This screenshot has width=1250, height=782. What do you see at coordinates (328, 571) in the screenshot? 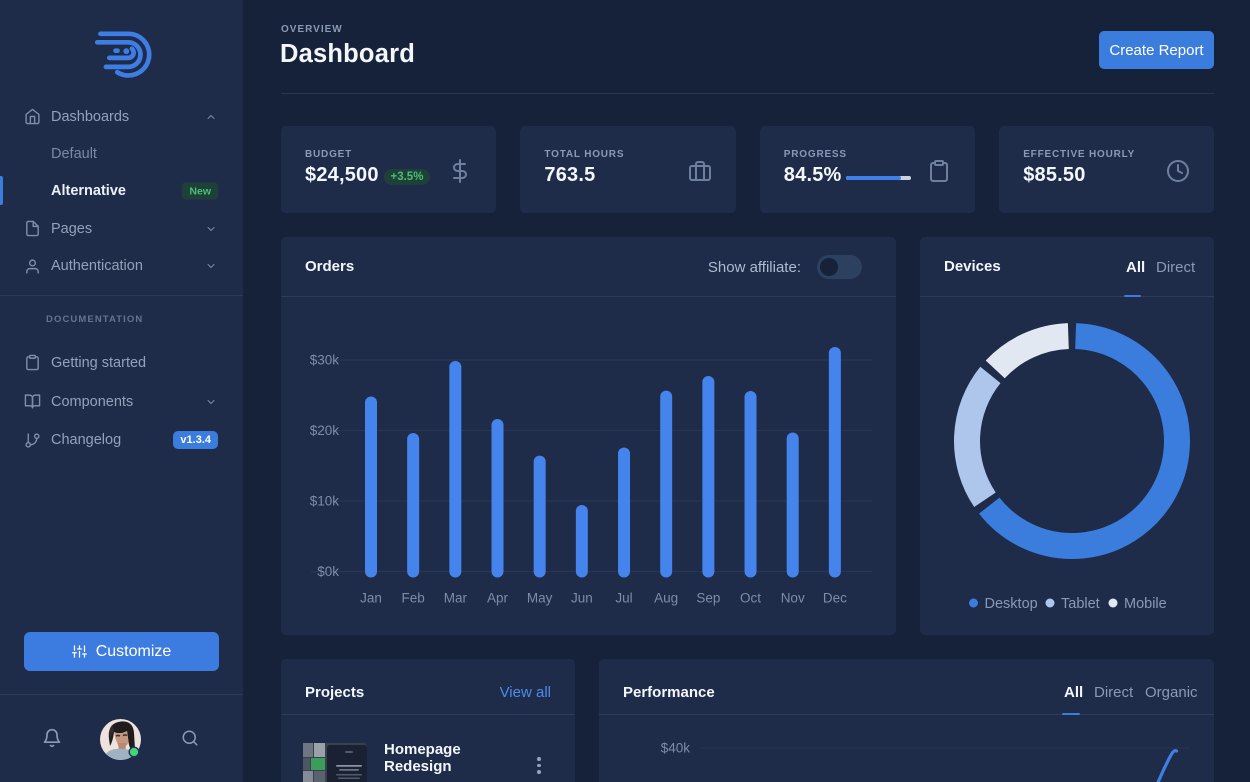
I see `svg-text: $0k` at bounding box center [328, 571].